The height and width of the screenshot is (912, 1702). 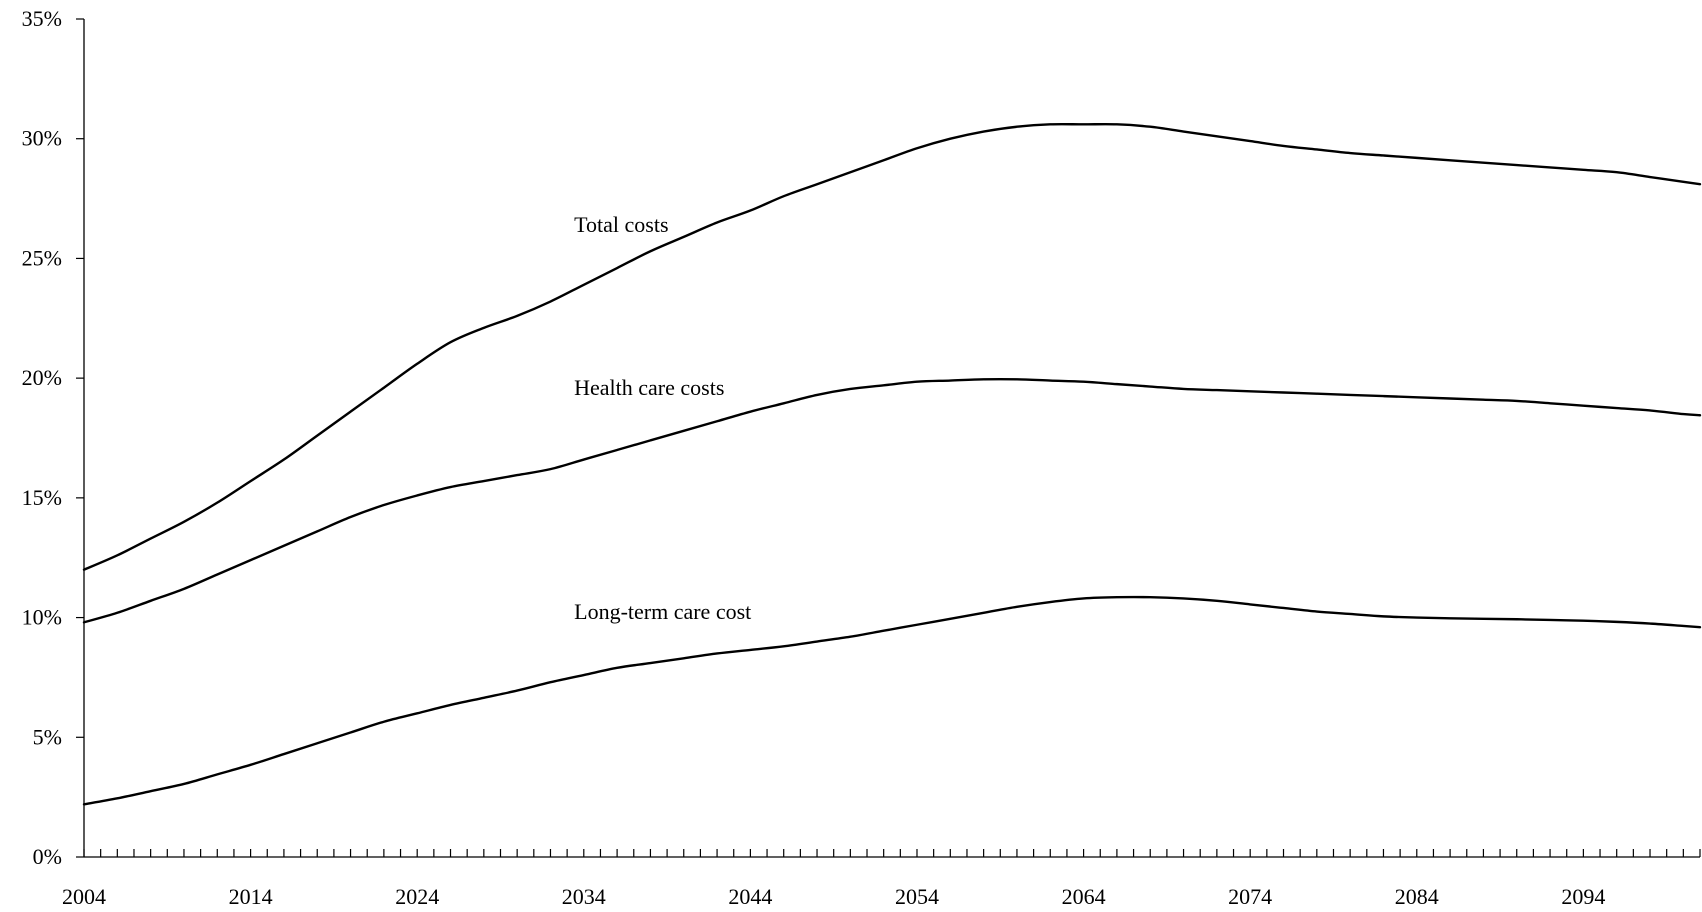 What do you see at coordinates (42, 257) in the screenshot?
I see `y-tick-label: 25%` at bounding box center [42, 257].